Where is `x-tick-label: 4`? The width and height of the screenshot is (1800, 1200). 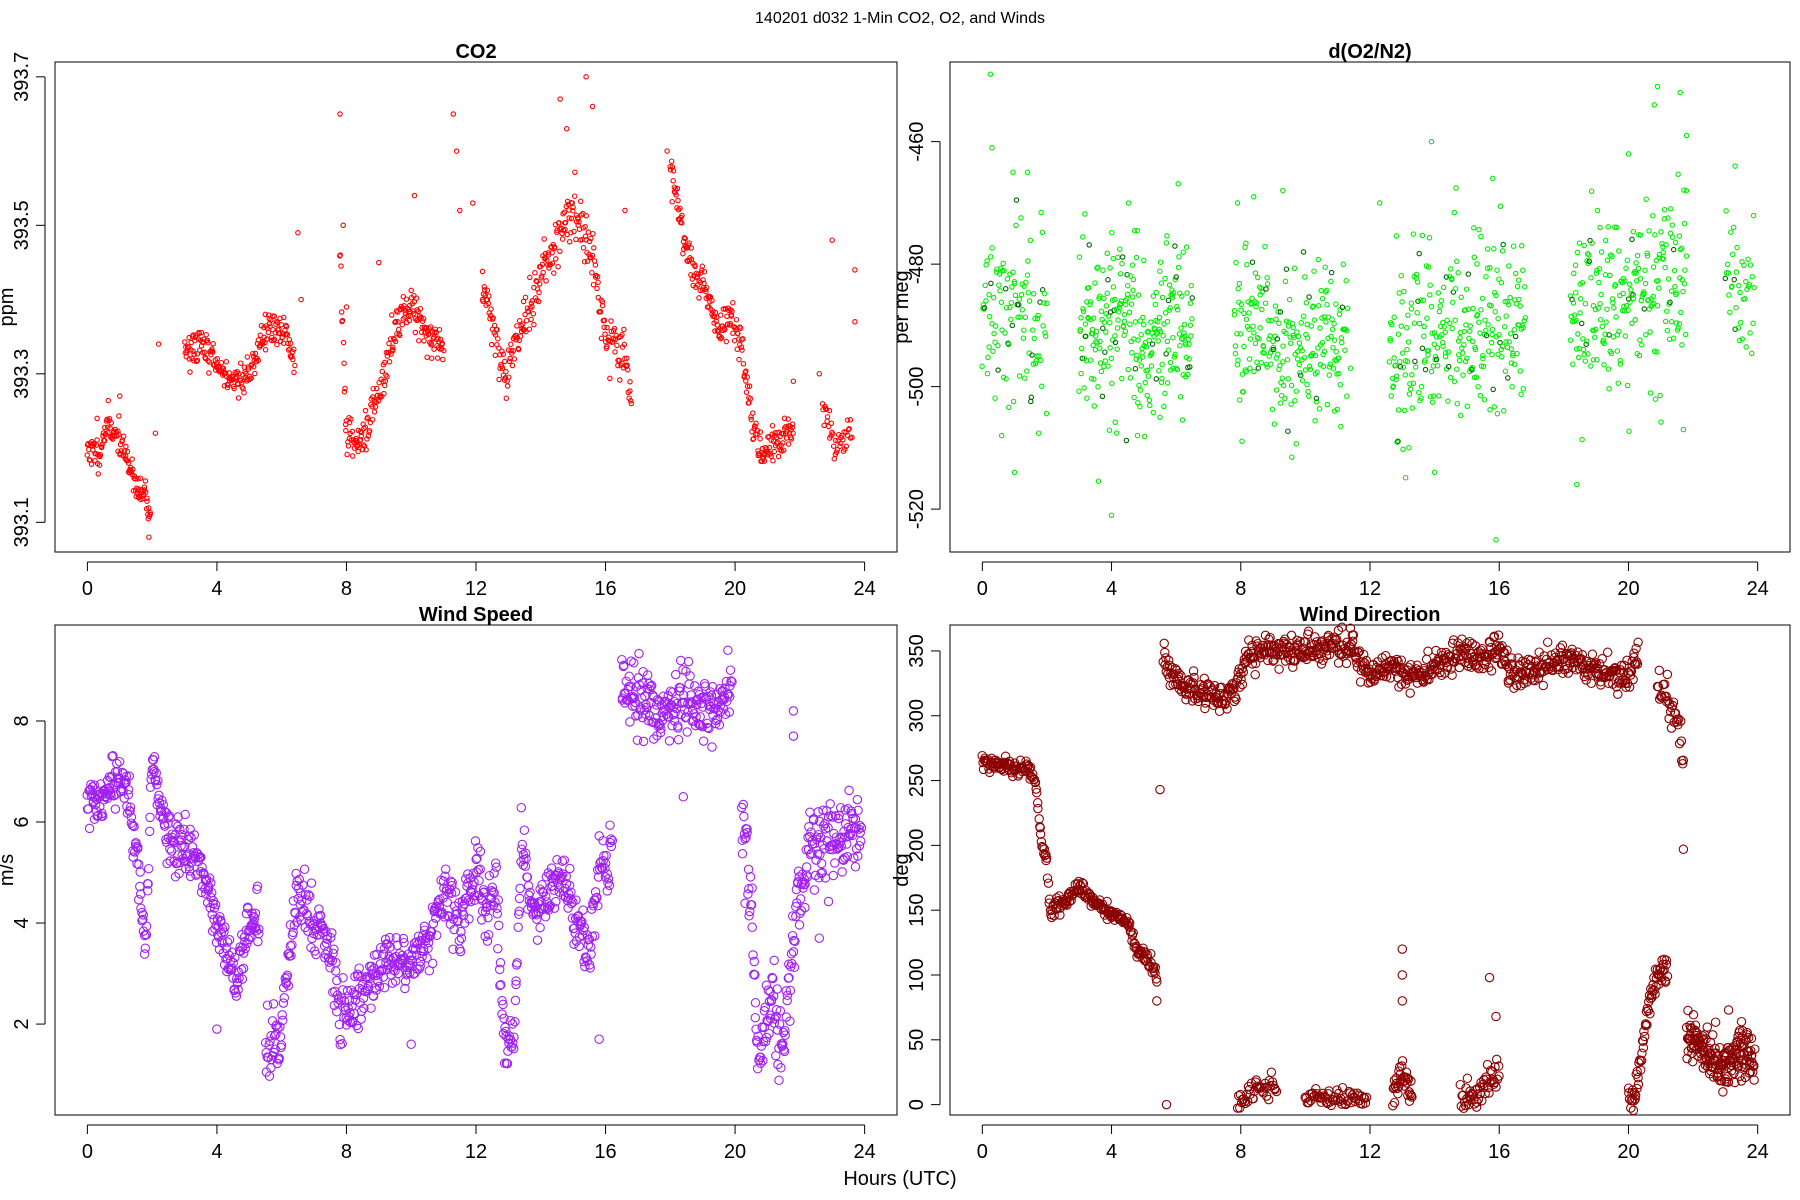
x-tick-label: 4 is located at coordinates (1111, 589).